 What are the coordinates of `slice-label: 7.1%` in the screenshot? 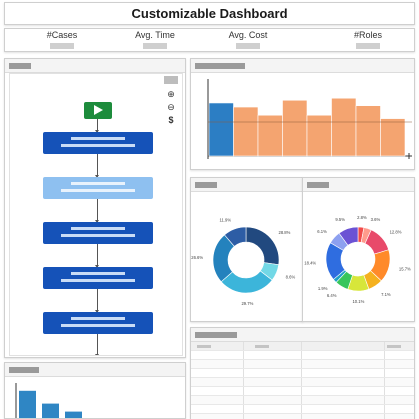 It's located at (386, 294).